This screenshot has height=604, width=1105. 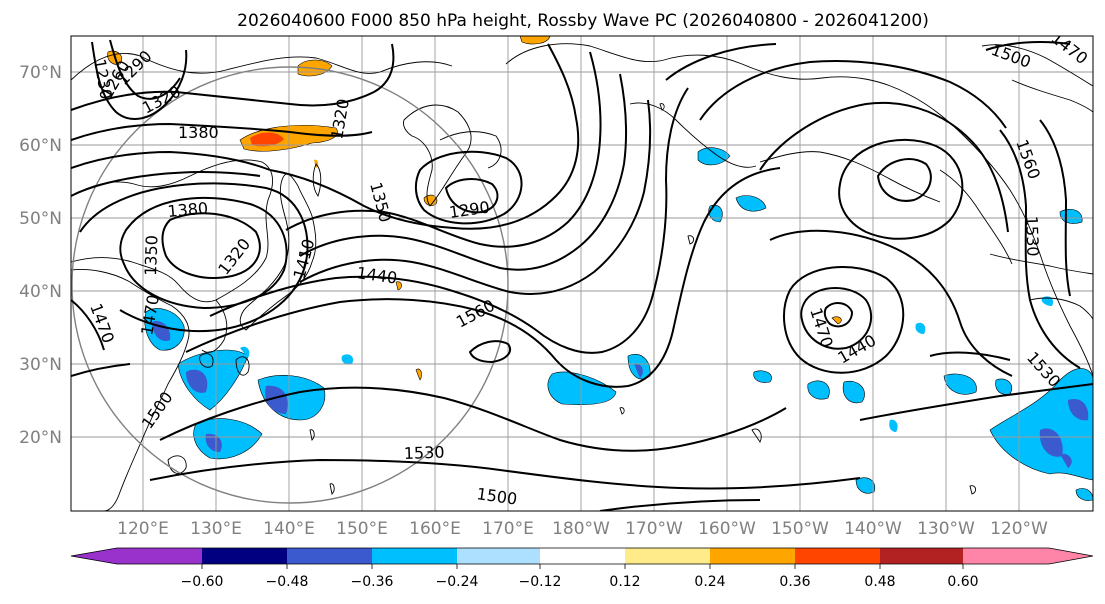 I want to click on lon-label: 170°W, so click(x=654, y=529).